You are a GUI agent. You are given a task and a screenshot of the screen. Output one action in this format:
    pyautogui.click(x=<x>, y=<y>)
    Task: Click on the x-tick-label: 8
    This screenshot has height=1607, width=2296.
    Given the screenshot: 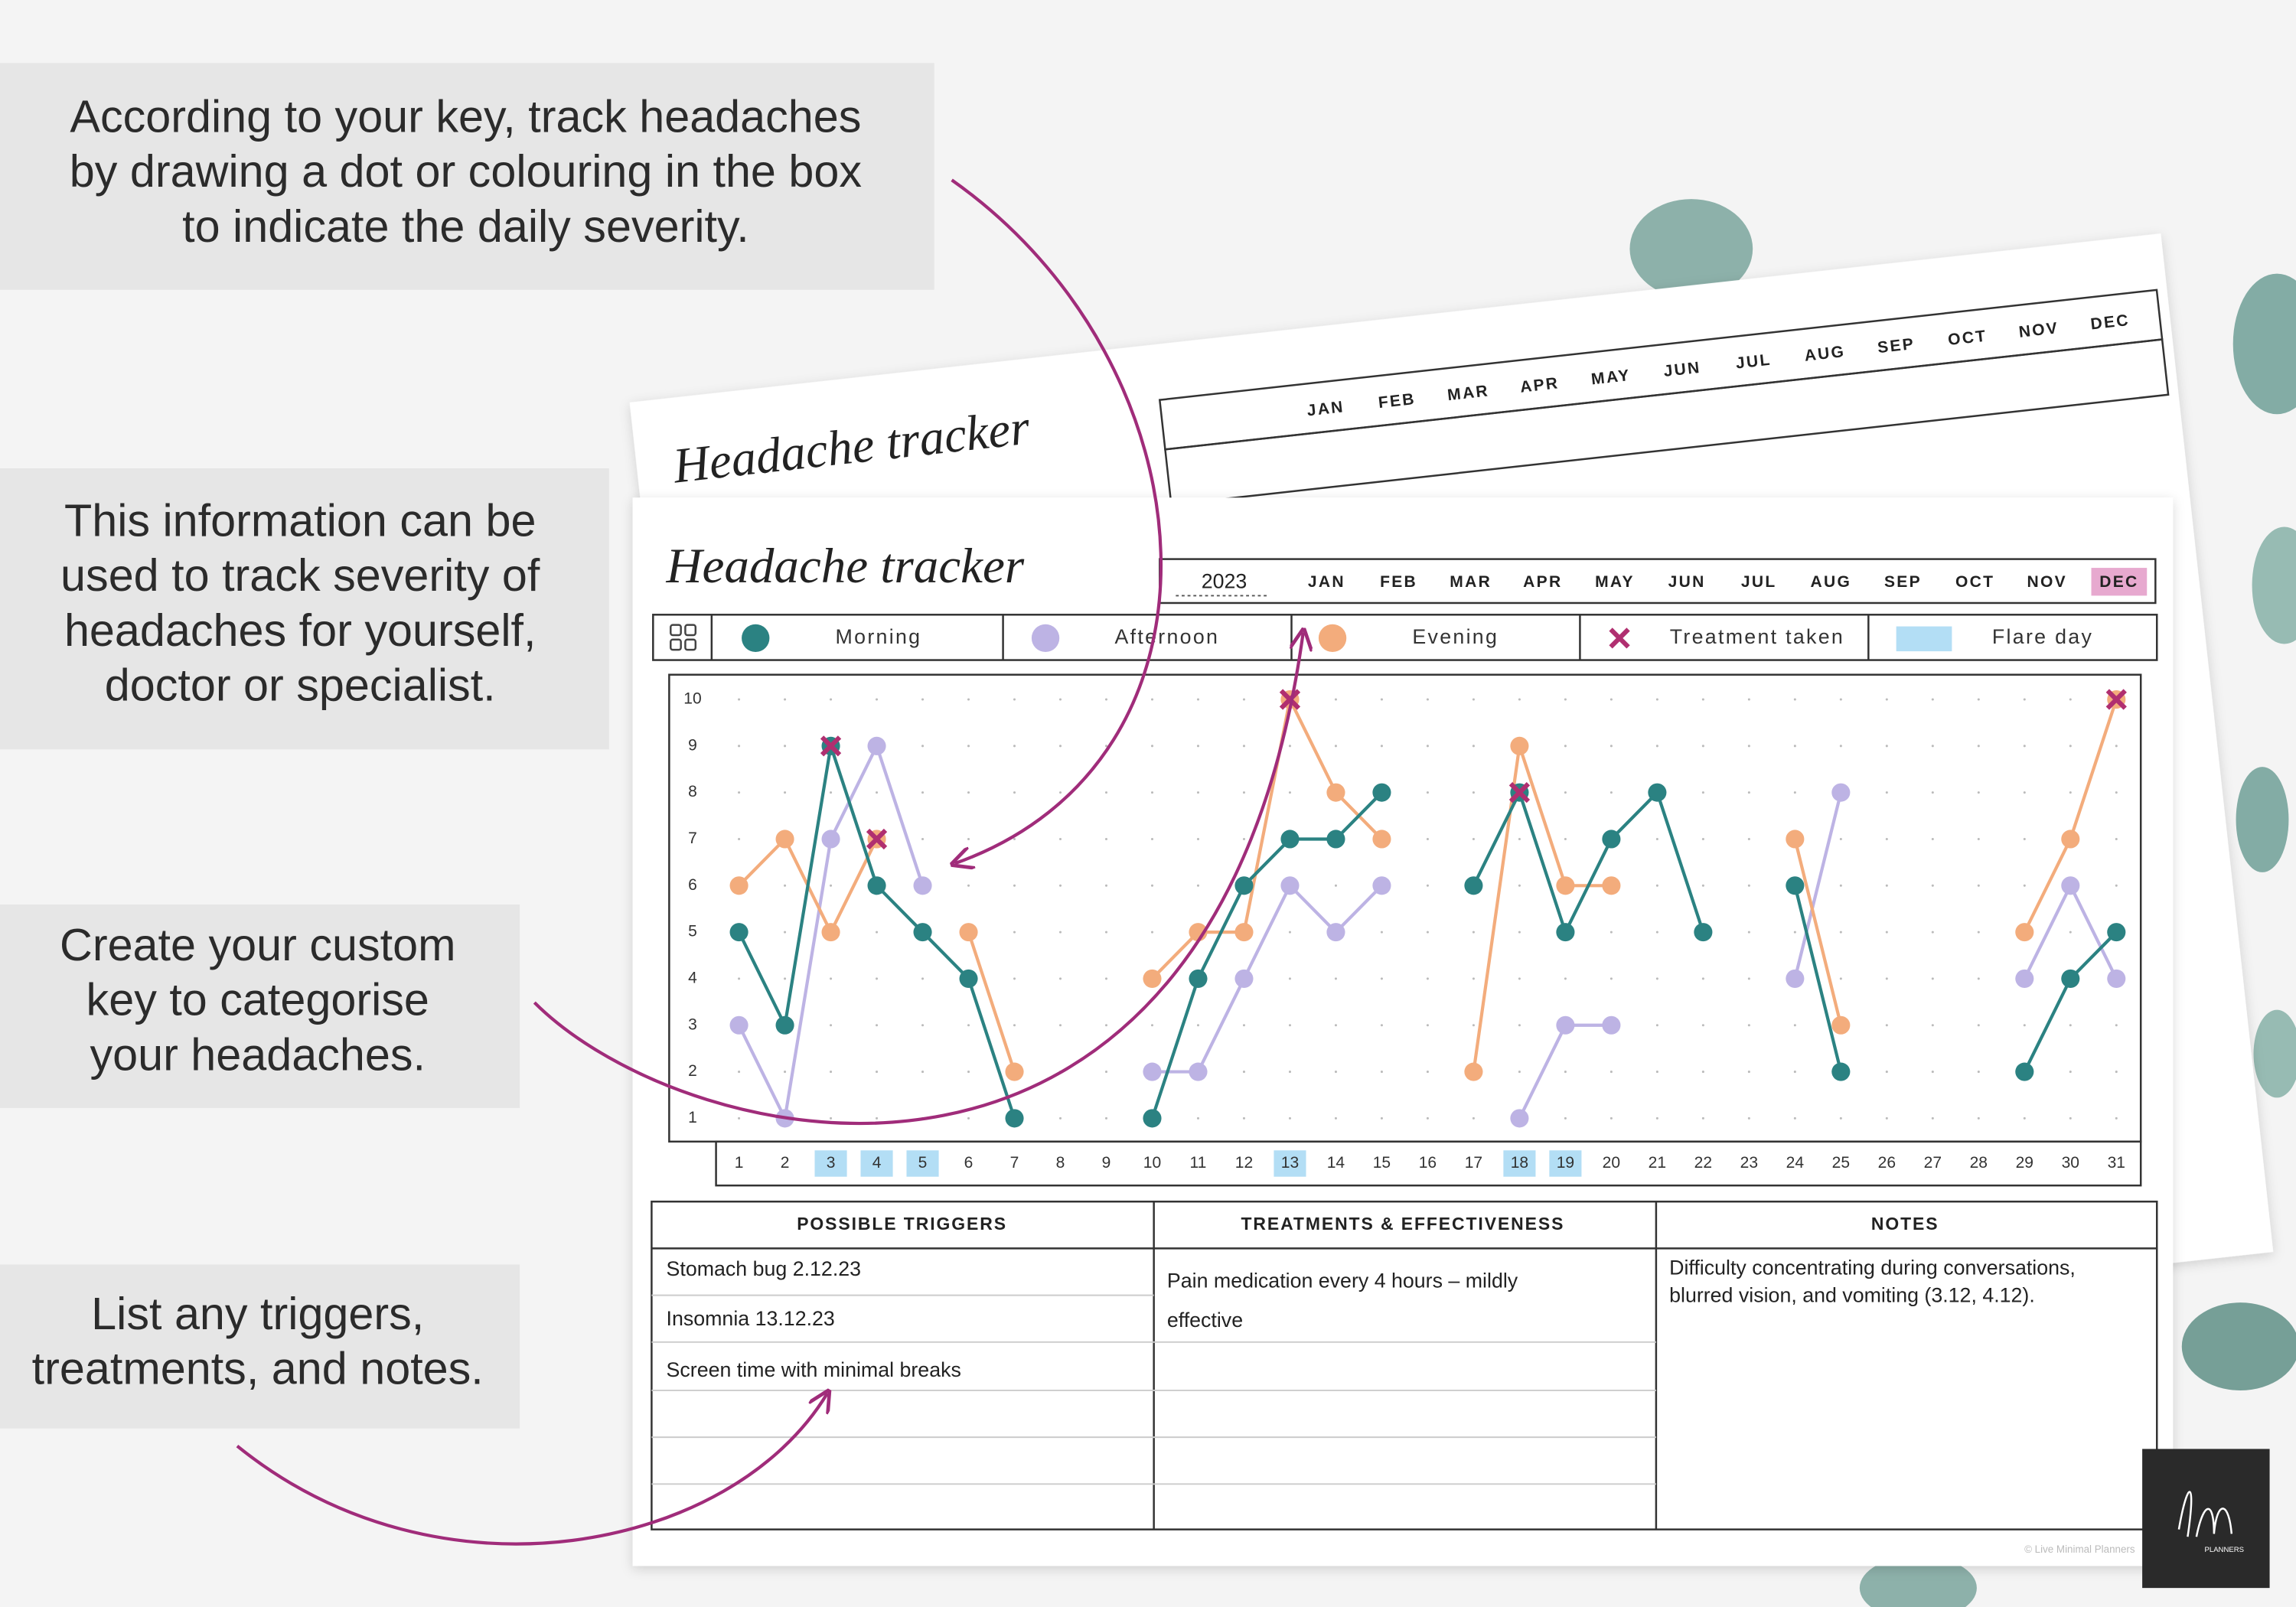 What is the action you would take?
    pyautogui.click(x=1060, y=1163)
    